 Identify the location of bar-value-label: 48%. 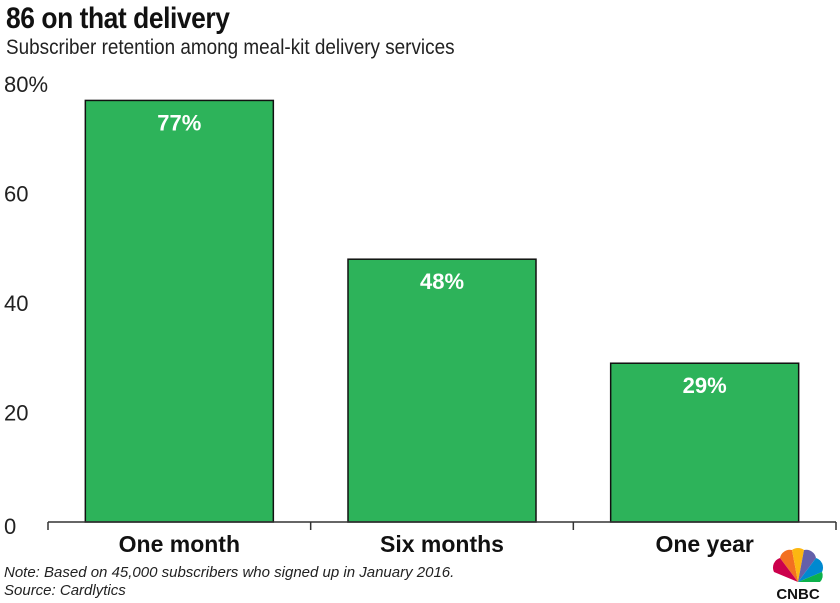
(442, 281).